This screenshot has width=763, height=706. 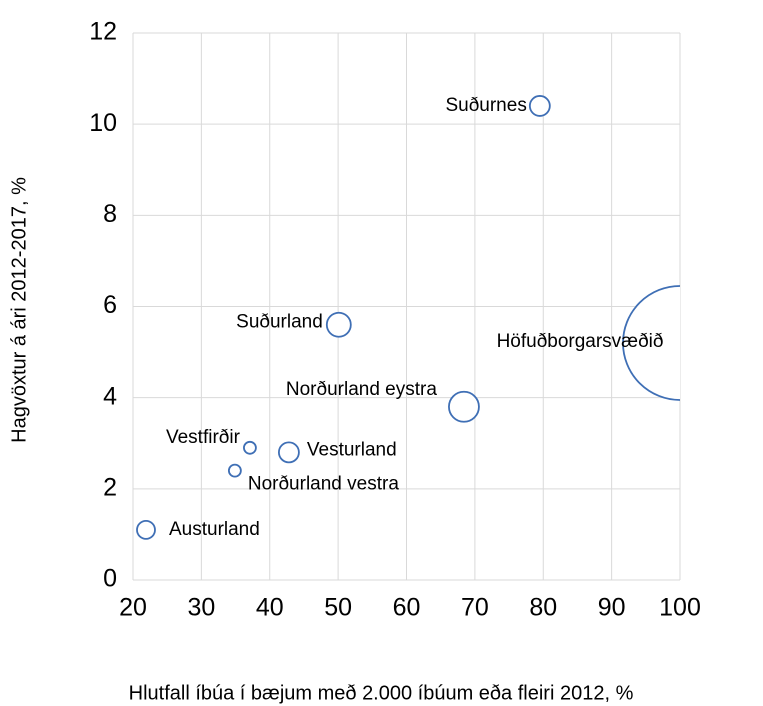 What do you see at coordinates (110, 487) in the screenshot?
I see `y-tick-label: 2` at bounding box center [110, 487].